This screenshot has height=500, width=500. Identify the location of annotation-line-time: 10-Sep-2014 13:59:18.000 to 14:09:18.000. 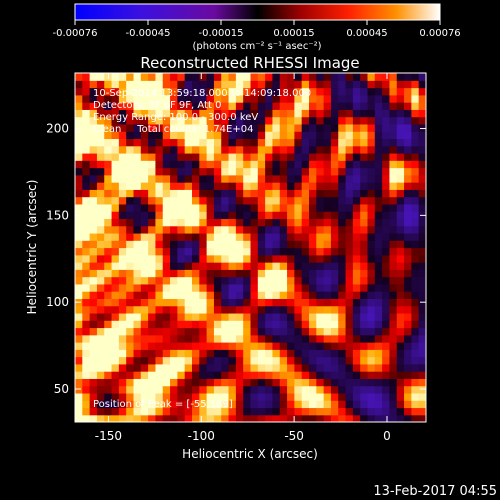
(202, 93).